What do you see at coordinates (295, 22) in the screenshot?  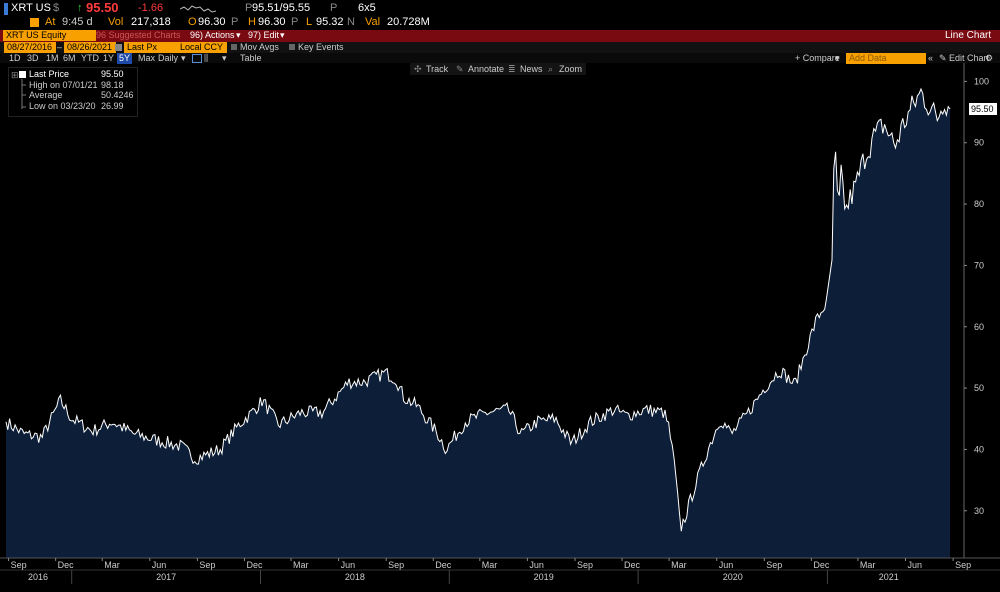 I see `high-suffix: P` at bounding box center [295, 22].